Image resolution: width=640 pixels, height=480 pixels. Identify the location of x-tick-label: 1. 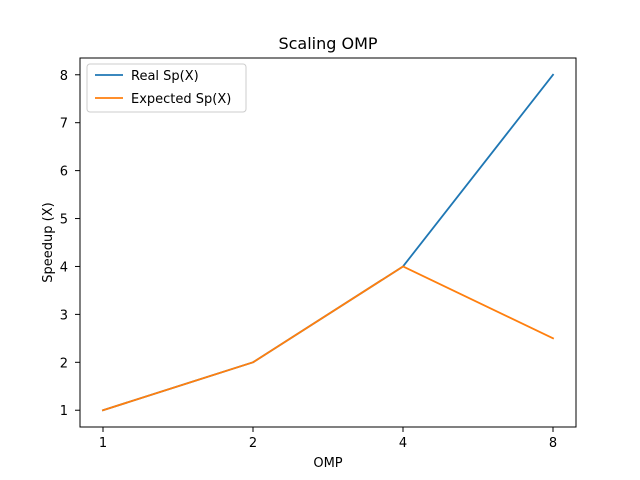
(103, 443).